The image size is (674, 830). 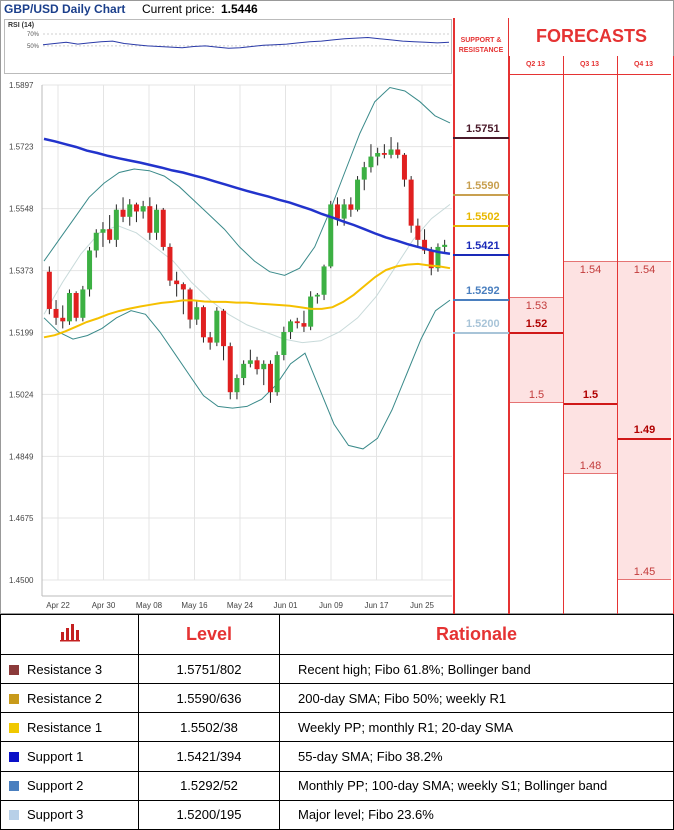 I want to click on sr-level-label: 1.5421, so click(x=483, y=245).